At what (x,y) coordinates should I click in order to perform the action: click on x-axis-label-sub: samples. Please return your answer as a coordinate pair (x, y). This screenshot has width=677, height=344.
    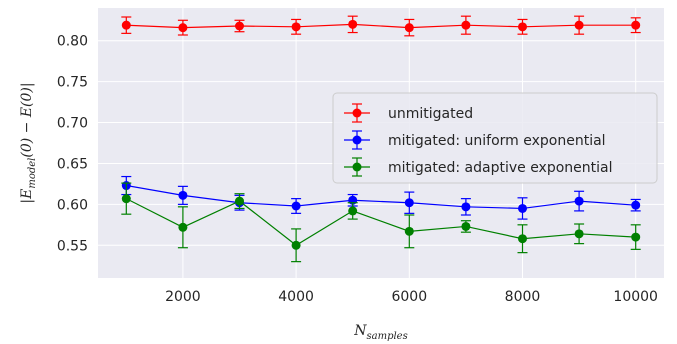
    Looking at the image, I should click on (387, 336).